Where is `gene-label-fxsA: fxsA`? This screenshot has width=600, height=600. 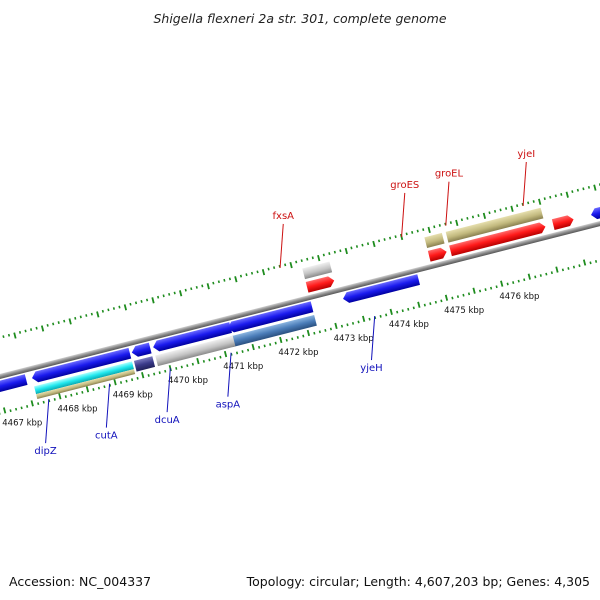 gene-label-fxsA: fxsA is located at coordinates (284, 216).